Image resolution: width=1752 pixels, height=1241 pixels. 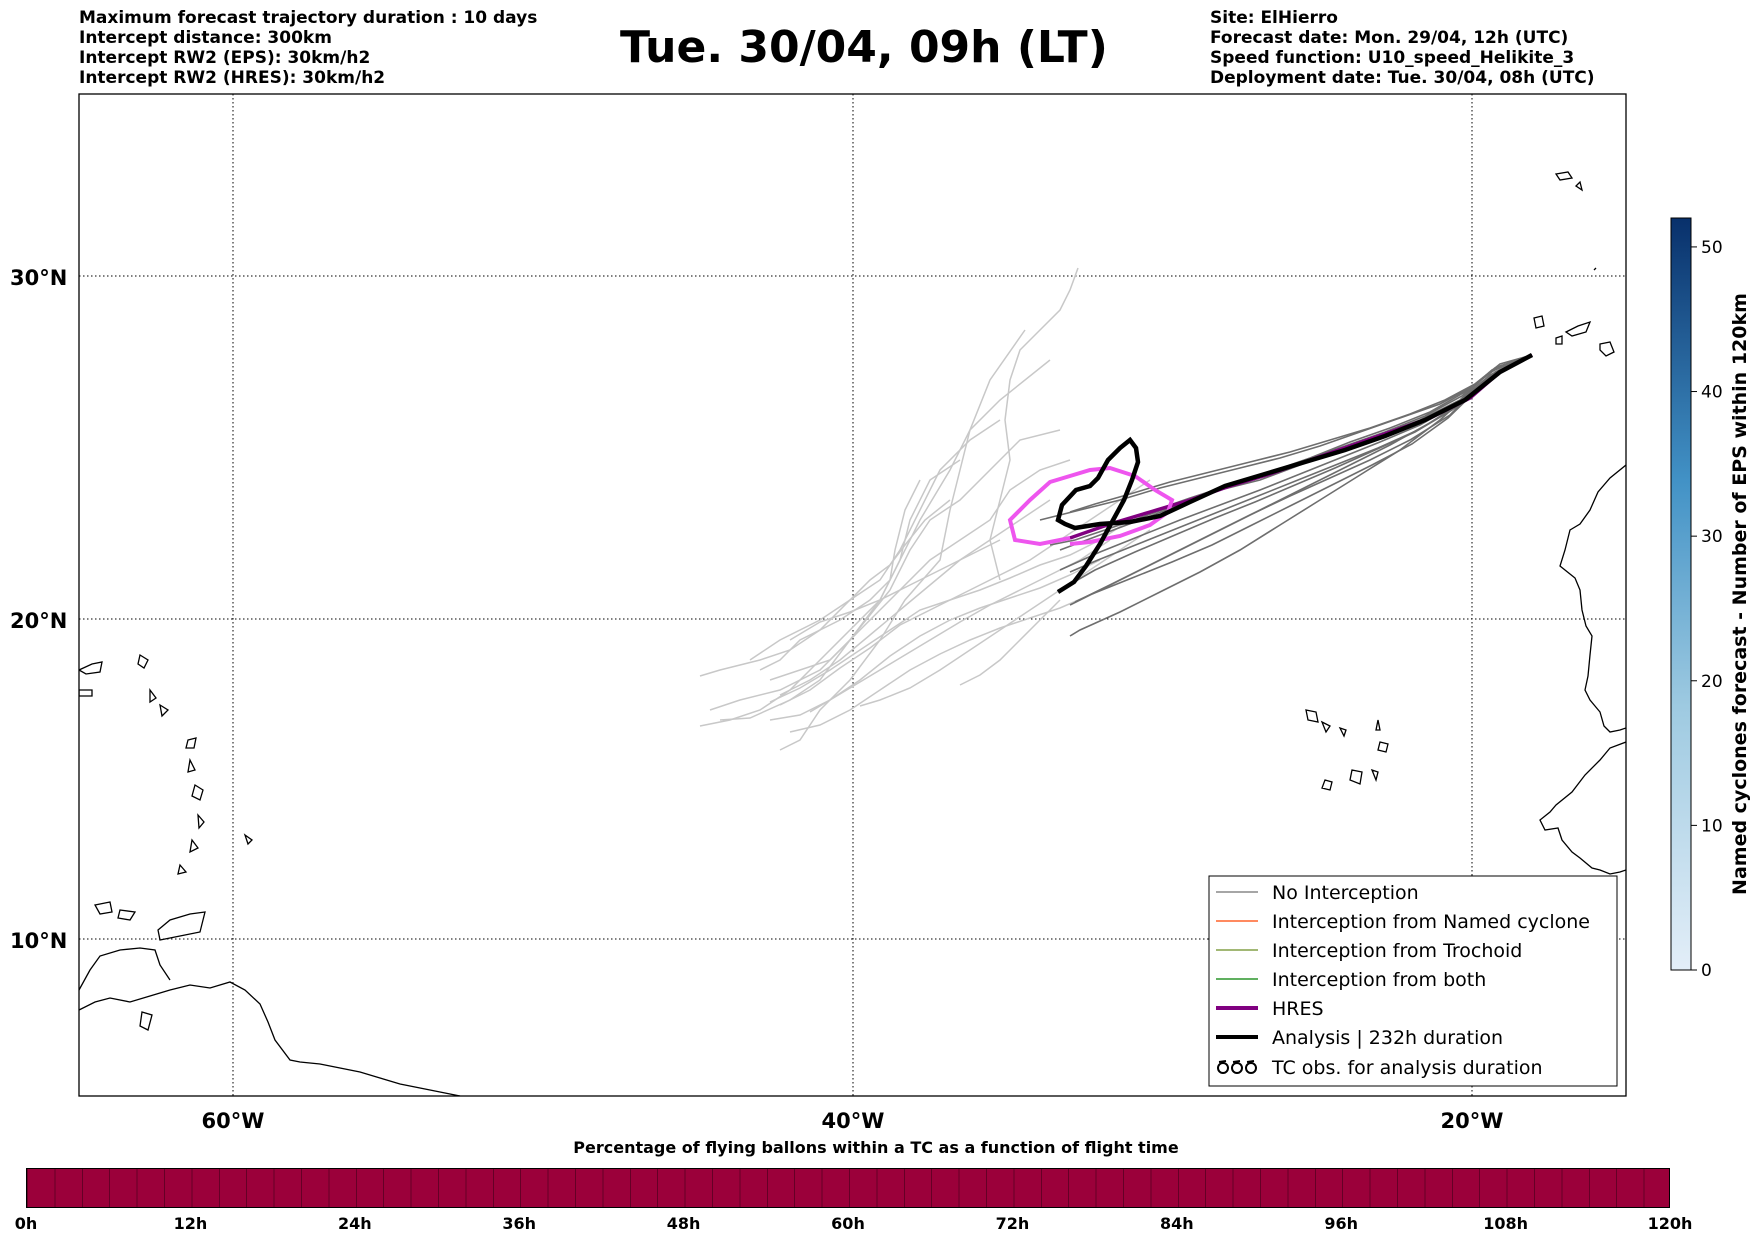 What do you see at coordinates (38, 621) in the screenshot?
I see `lat-label-20n: 20°N` at bounding box center [38, 621].